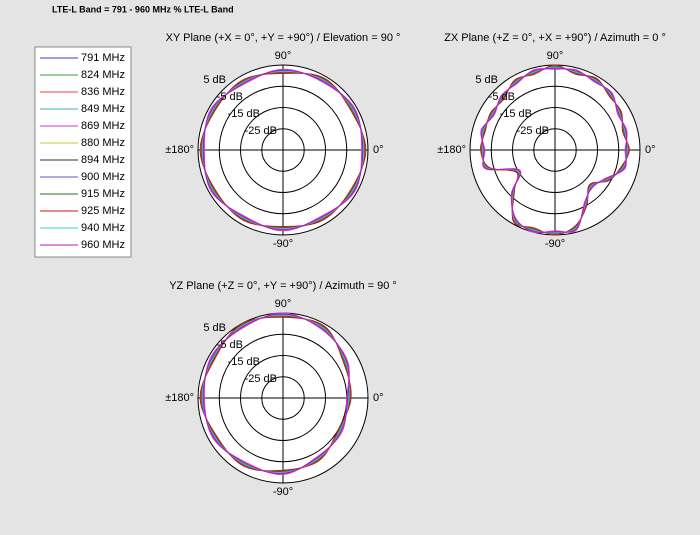 The image size is (700, 535). What do you see at coordinates (143, 9) in the screenshot?
I see `page-title: LTE-L Band = 791 - 960 MHz % LTE-L Band` at bounding box center [143, 9].